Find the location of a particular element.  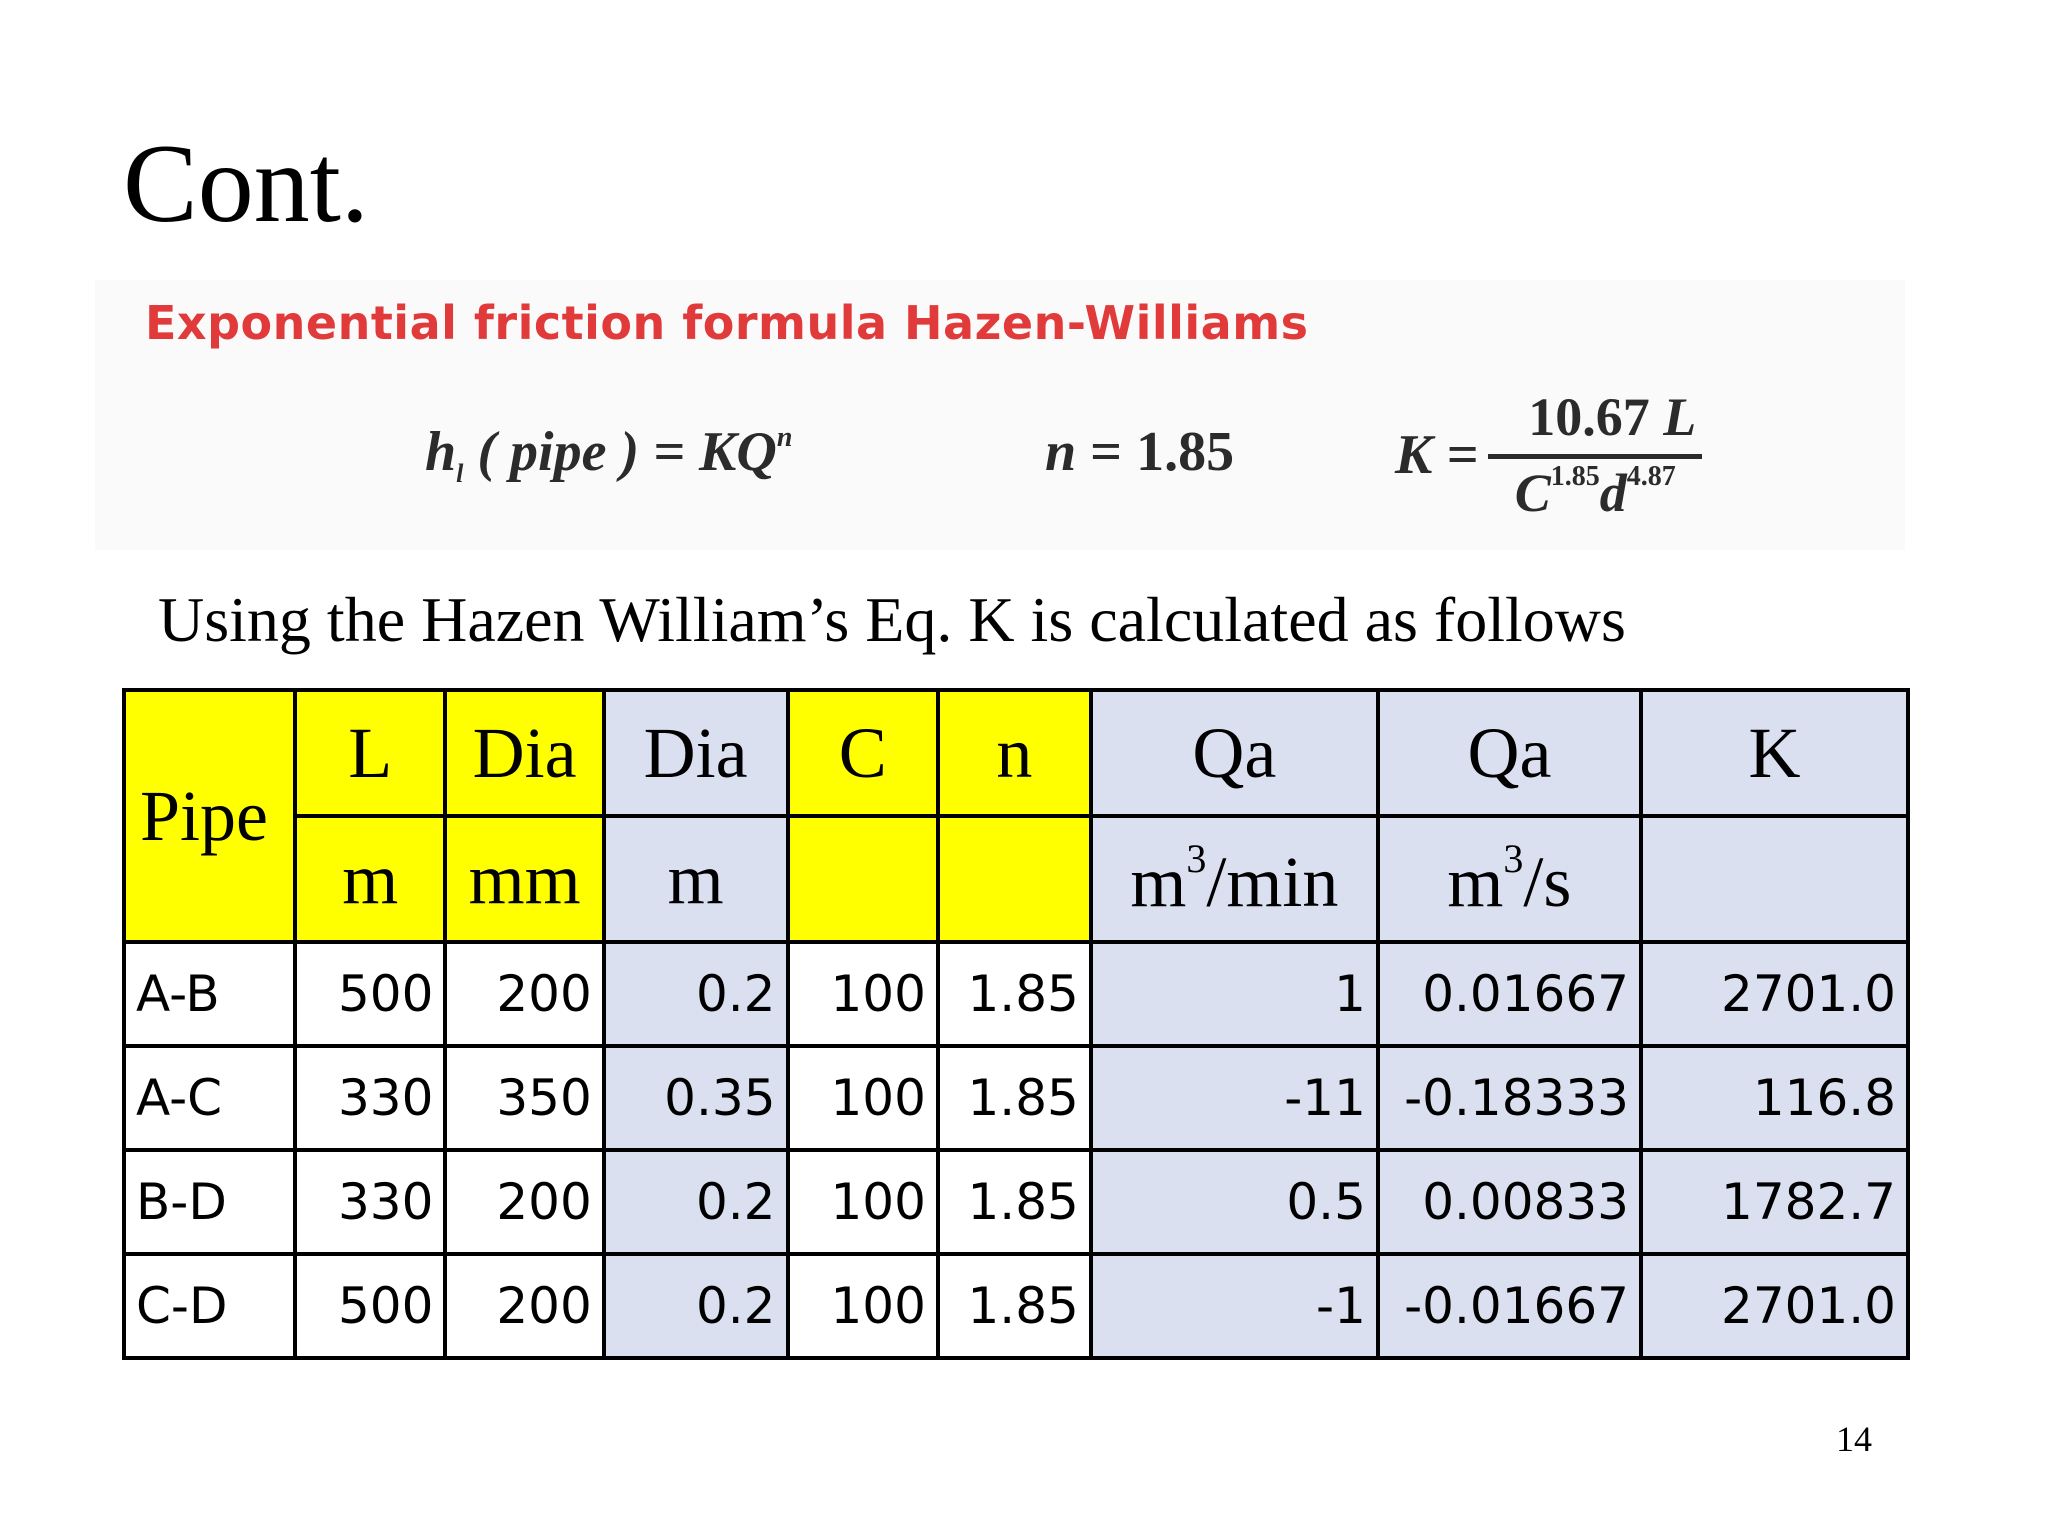

unit-c is located at coordinates (862, 879).